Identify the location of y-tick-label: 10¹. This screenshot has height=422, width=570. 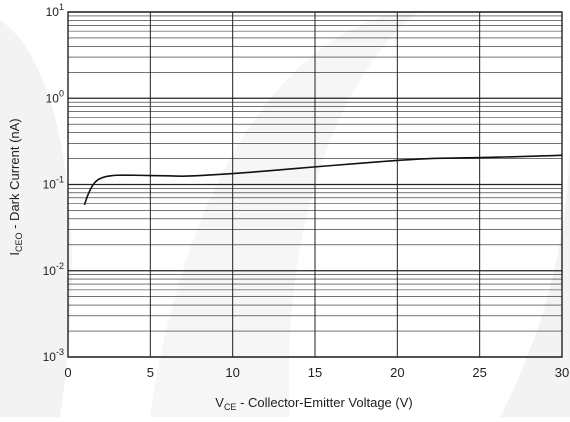
(55, 10).